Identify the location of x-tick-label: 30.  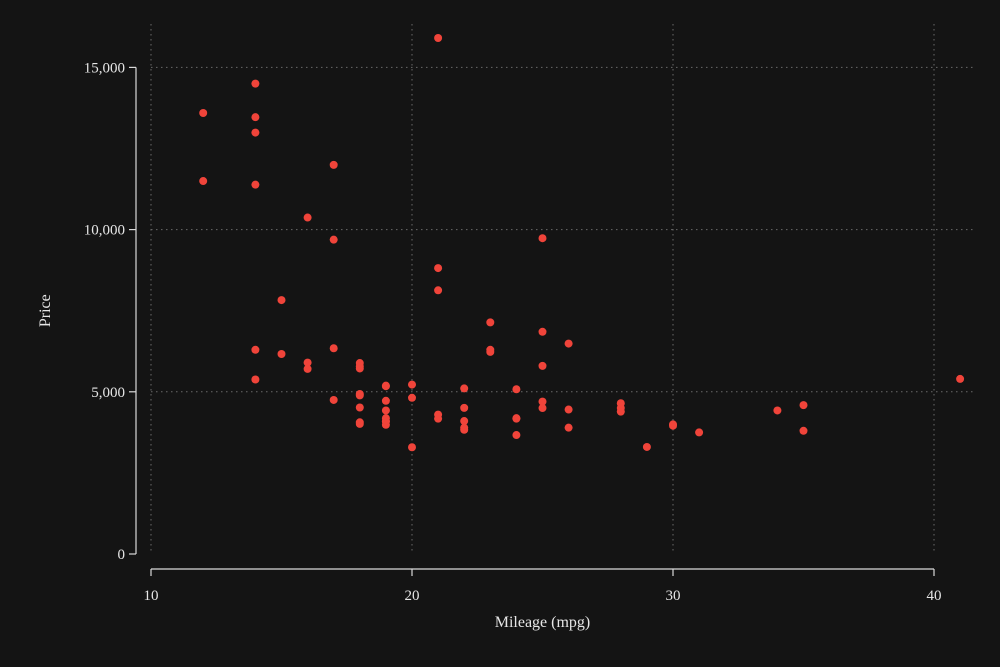
(673, 596).